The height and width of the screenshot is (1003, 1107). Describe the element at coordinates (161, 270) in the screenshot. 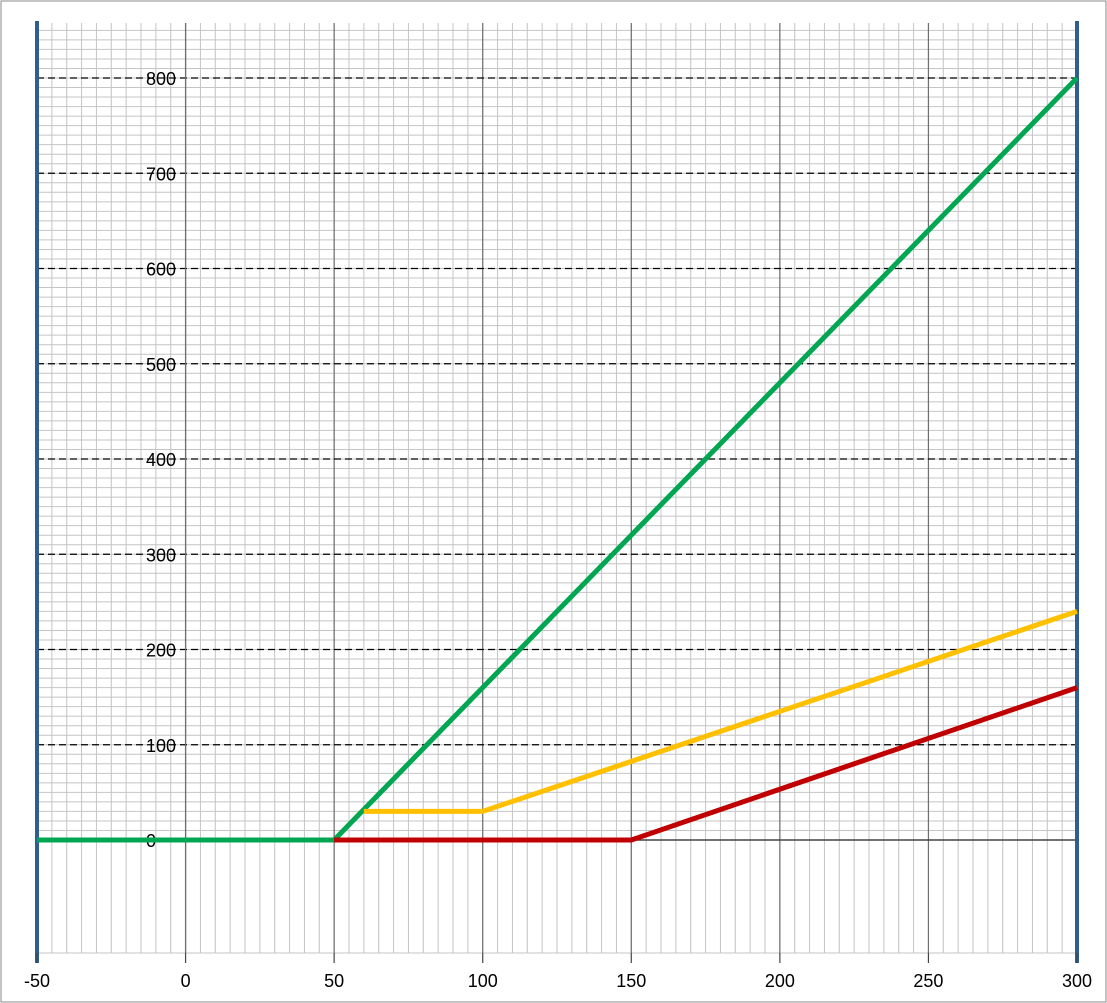

I see `y-tick-label: 600` at that location.